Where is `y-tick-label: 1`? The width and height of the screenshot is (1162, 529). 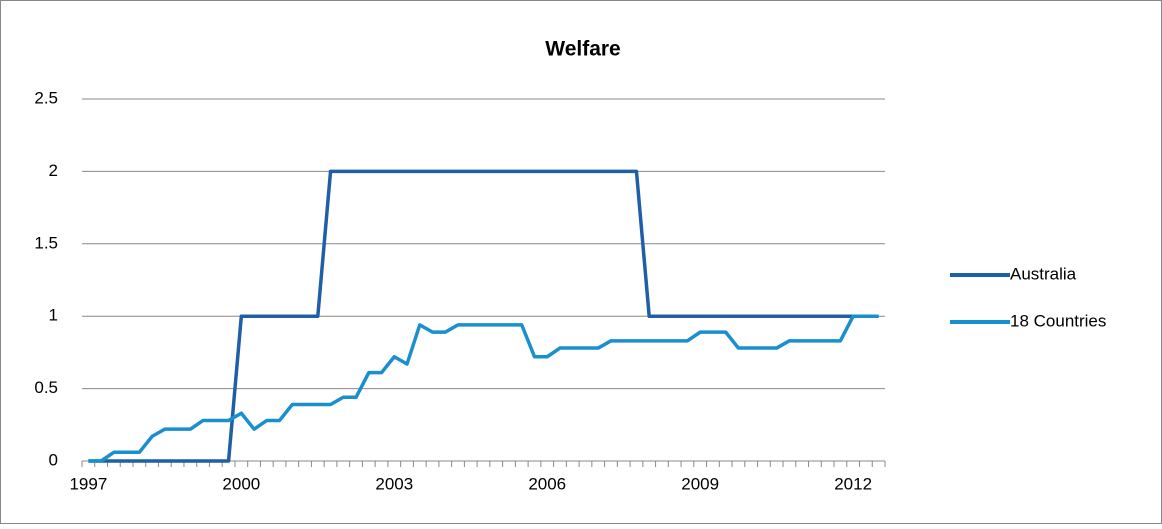 y-tick-label: 1 is located at coordinates (53, 315).